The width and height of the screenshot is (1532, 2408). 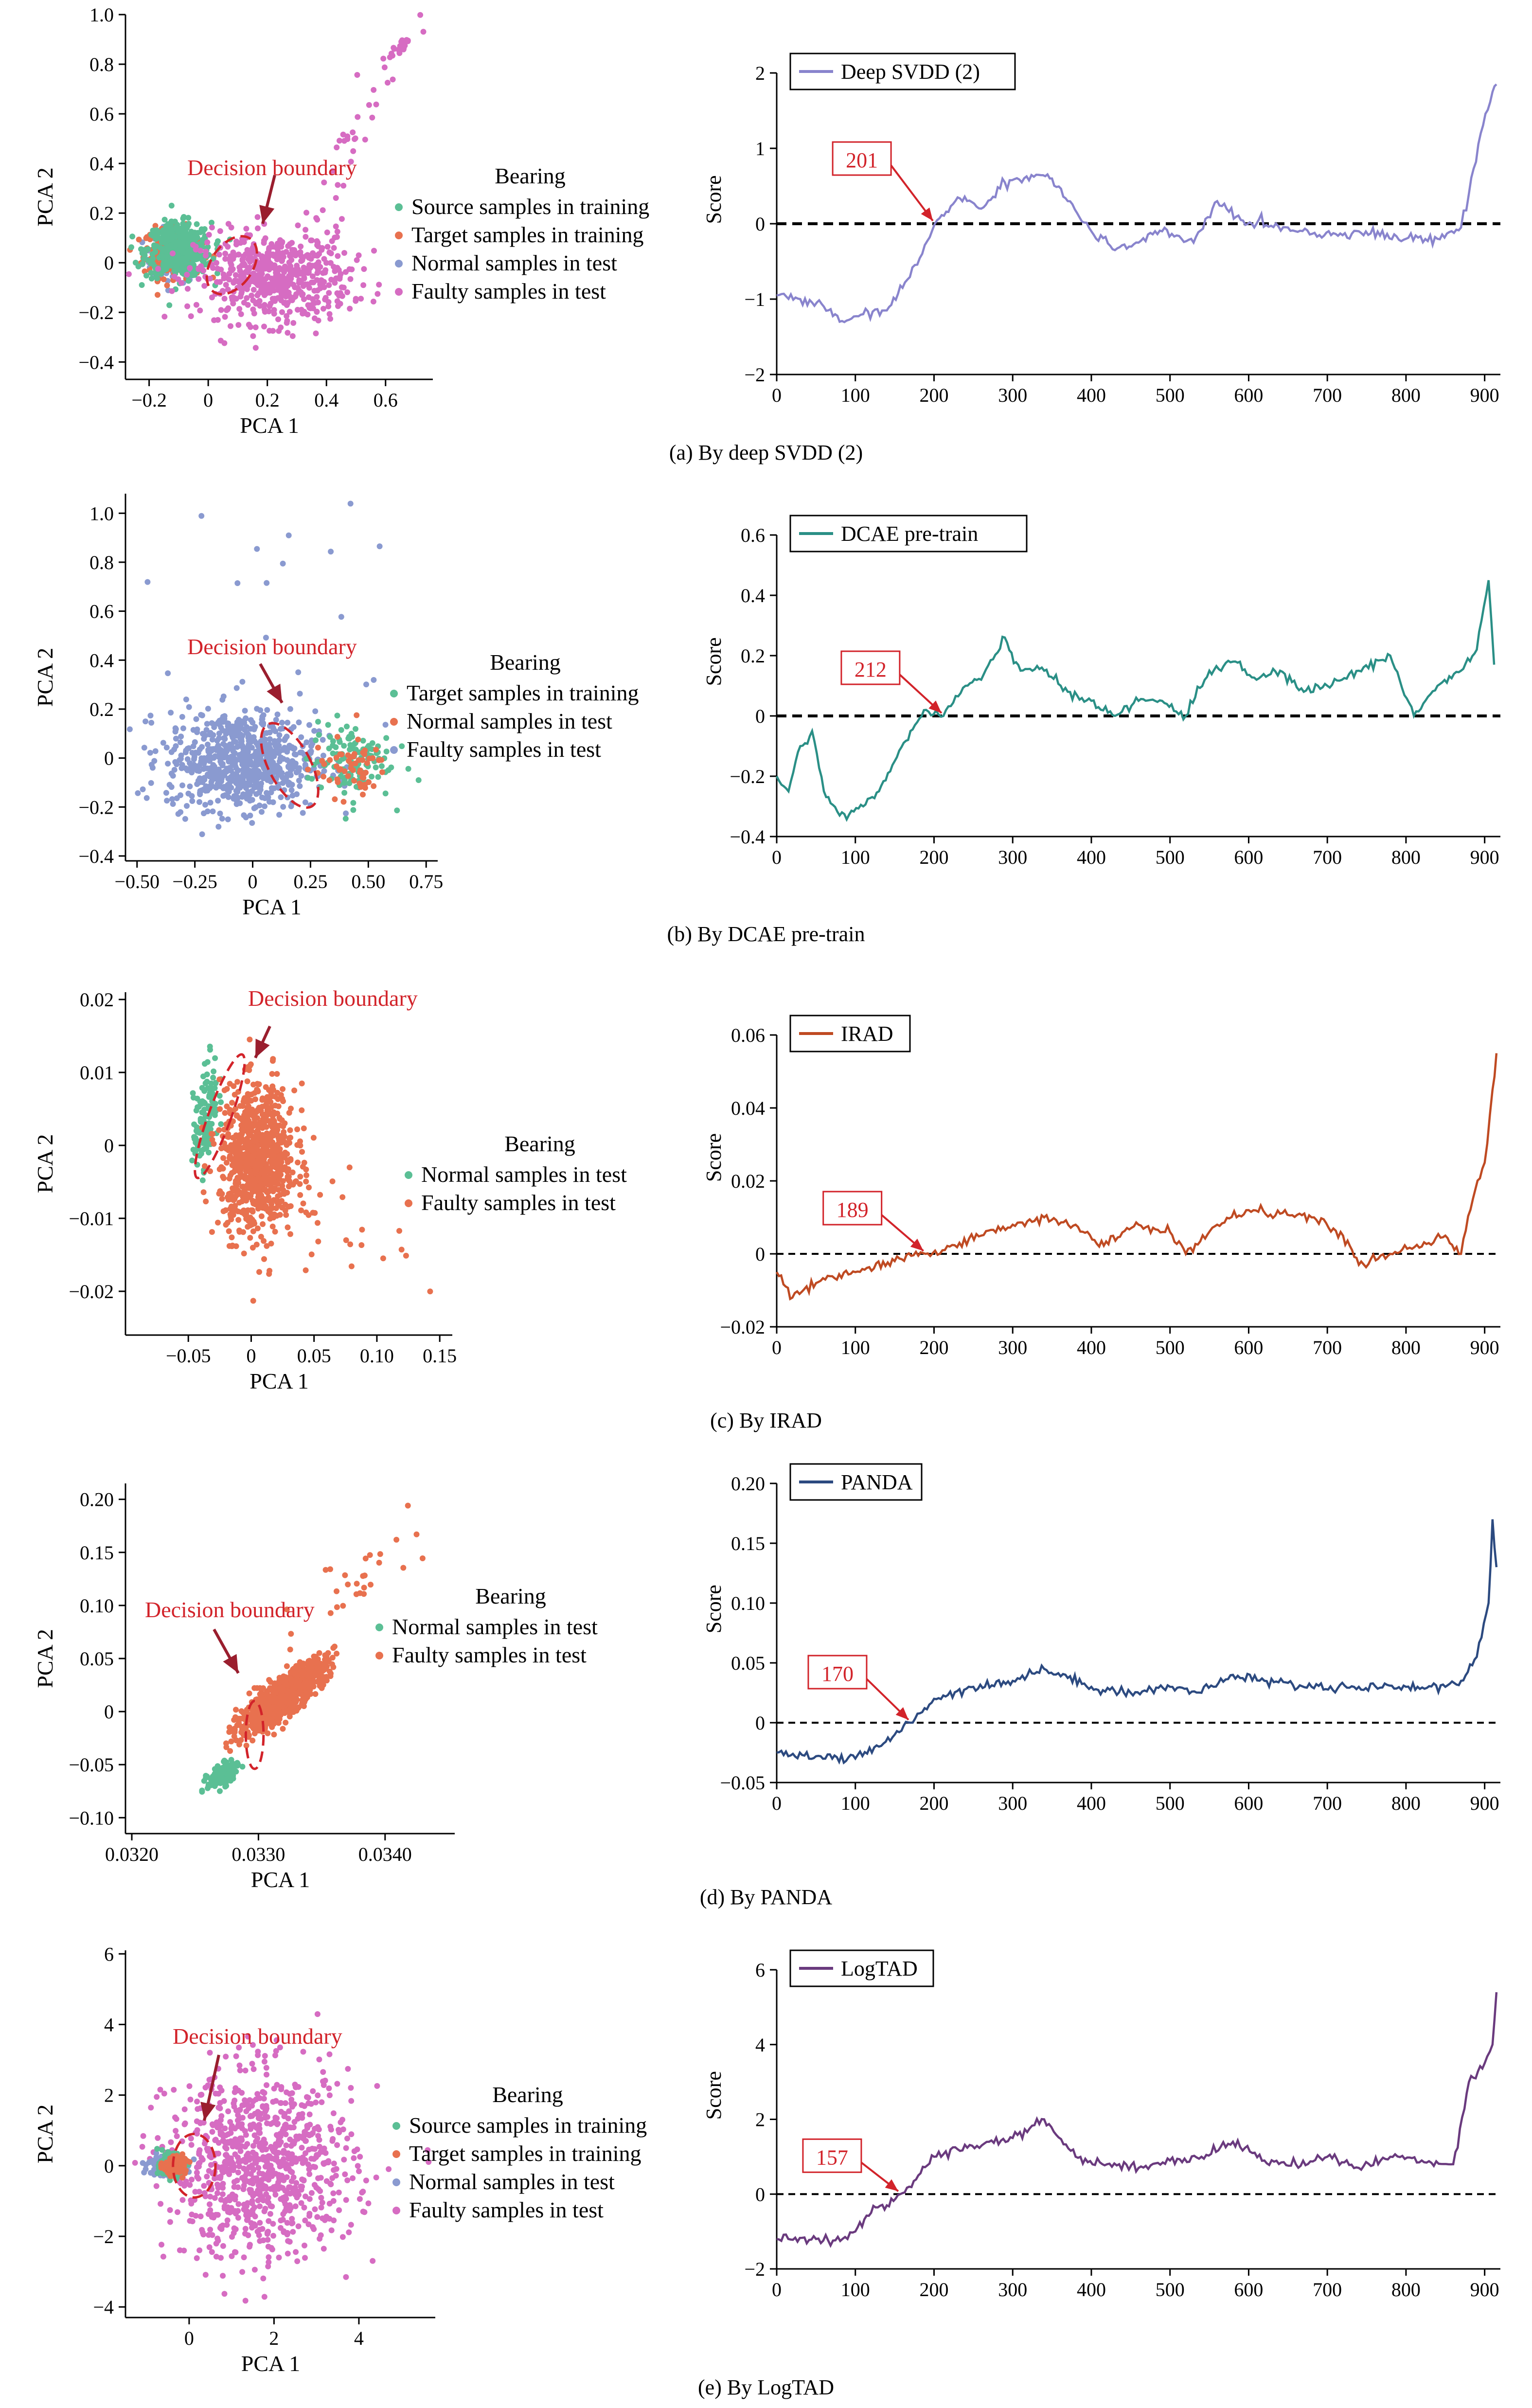 I want to click on y-axis-label: PCA 2, so click(x=45, y=1659).